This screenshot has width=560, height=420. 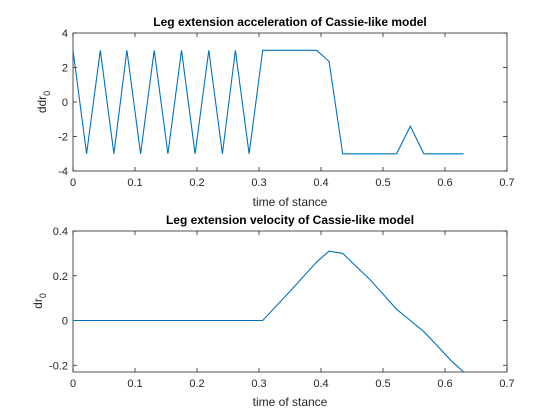 I want to click on acceleration-ylabel: ddr0, so click(x=43, y=102).